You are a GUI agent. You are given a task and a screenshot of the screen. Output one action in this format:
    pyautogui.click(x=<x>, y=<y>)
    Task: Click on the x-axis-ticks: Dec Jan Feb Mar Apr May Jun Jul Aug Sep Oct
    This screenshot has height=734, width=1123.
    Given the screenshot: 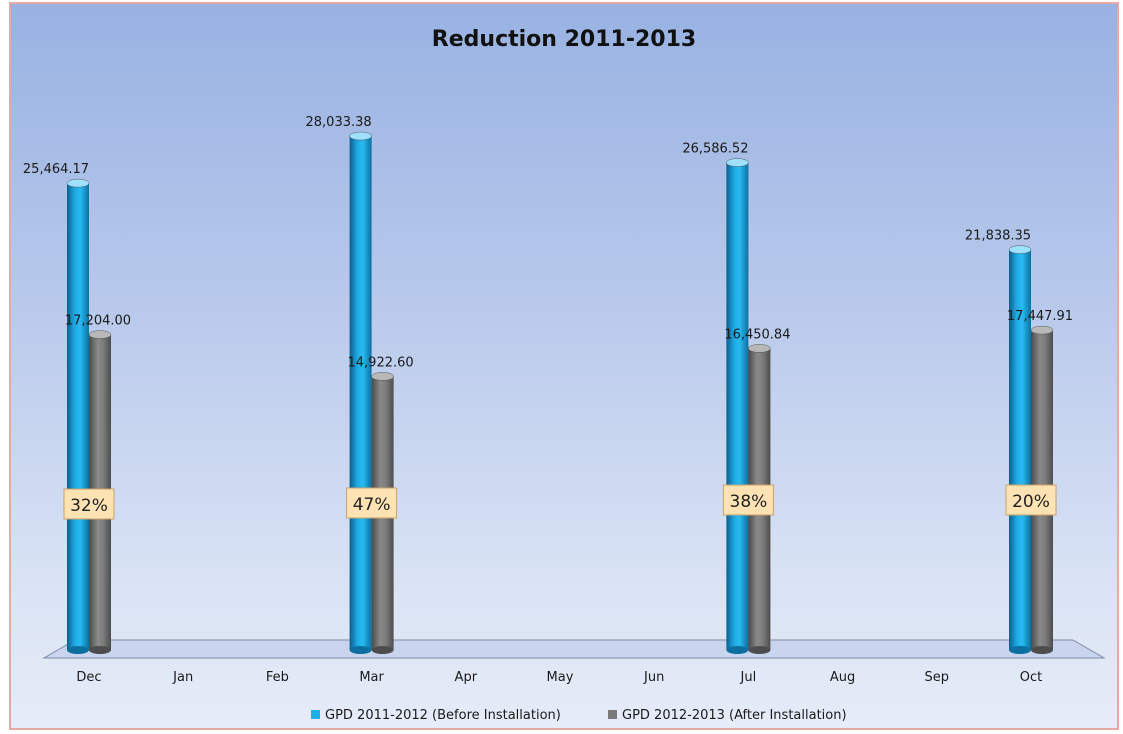 What is the action you would take?
    pyautogui.click(x=559, y=677)
    